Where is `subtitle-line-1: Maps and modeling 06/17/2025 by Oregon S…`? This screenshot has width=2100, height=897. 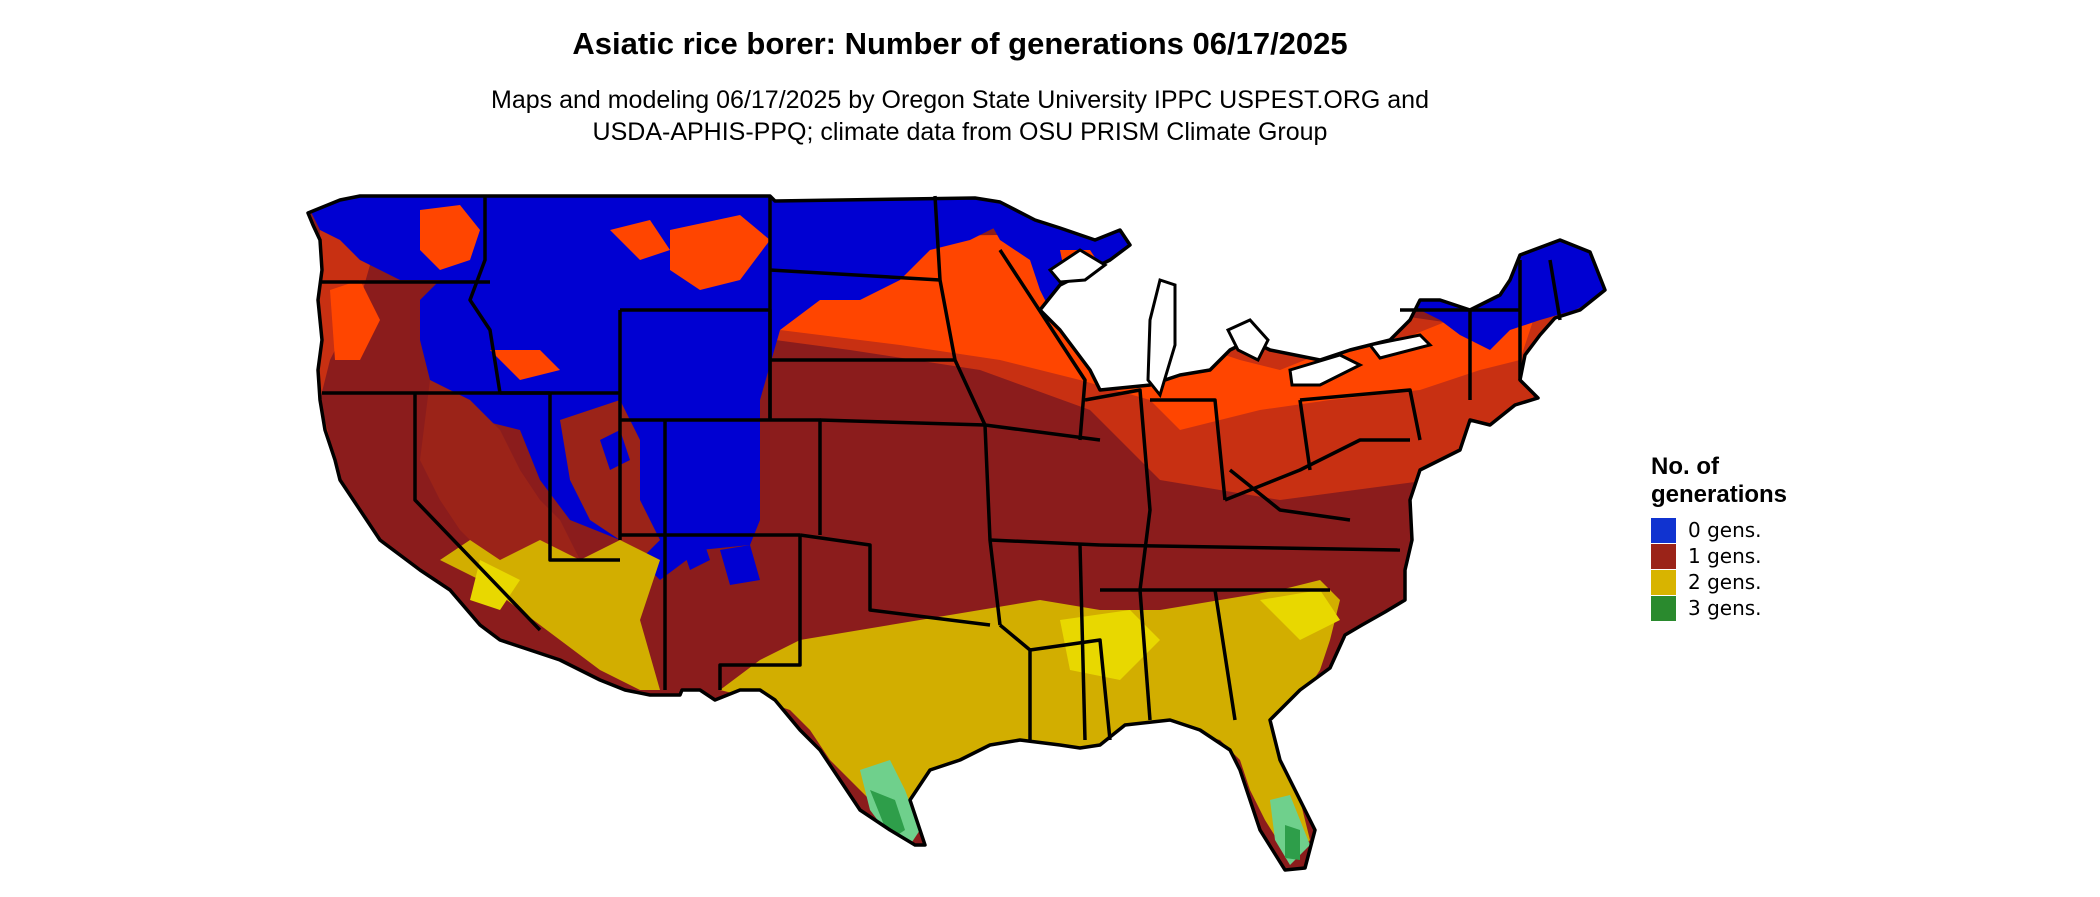 subtitle-line-1: Maps and modeling 06/17/2025 by Oregon S… is located at coordinates (960, 100).